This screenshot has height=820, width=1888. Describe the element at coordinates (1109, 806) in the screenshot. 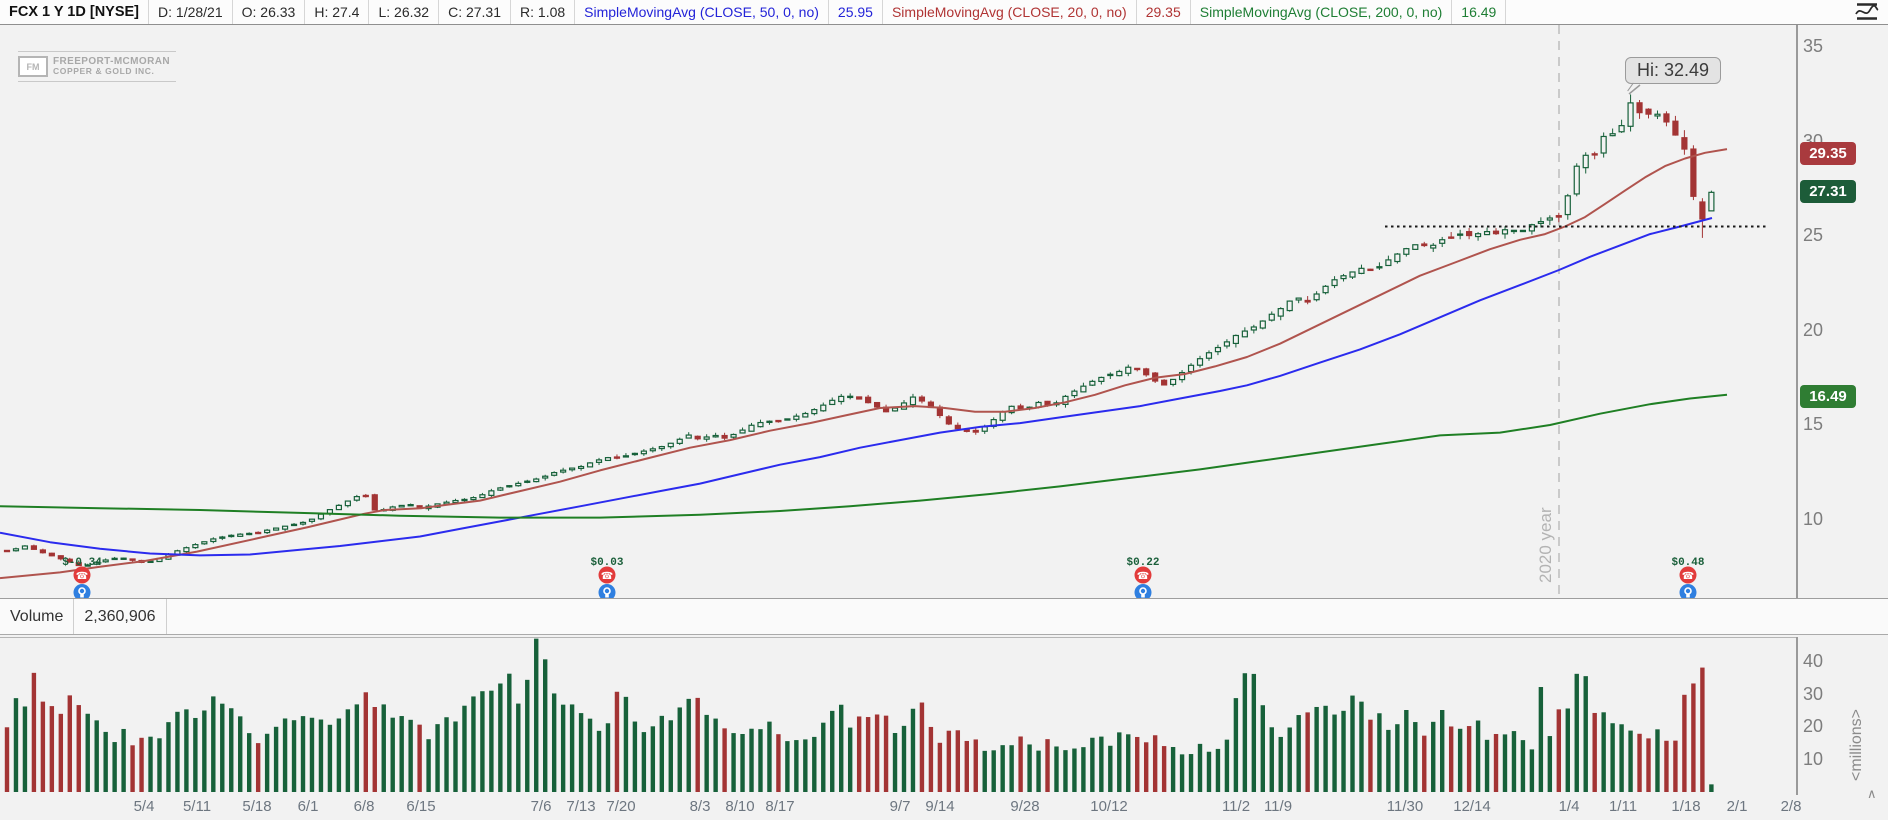

I see `date-label-10-12: 10/12` at that location.